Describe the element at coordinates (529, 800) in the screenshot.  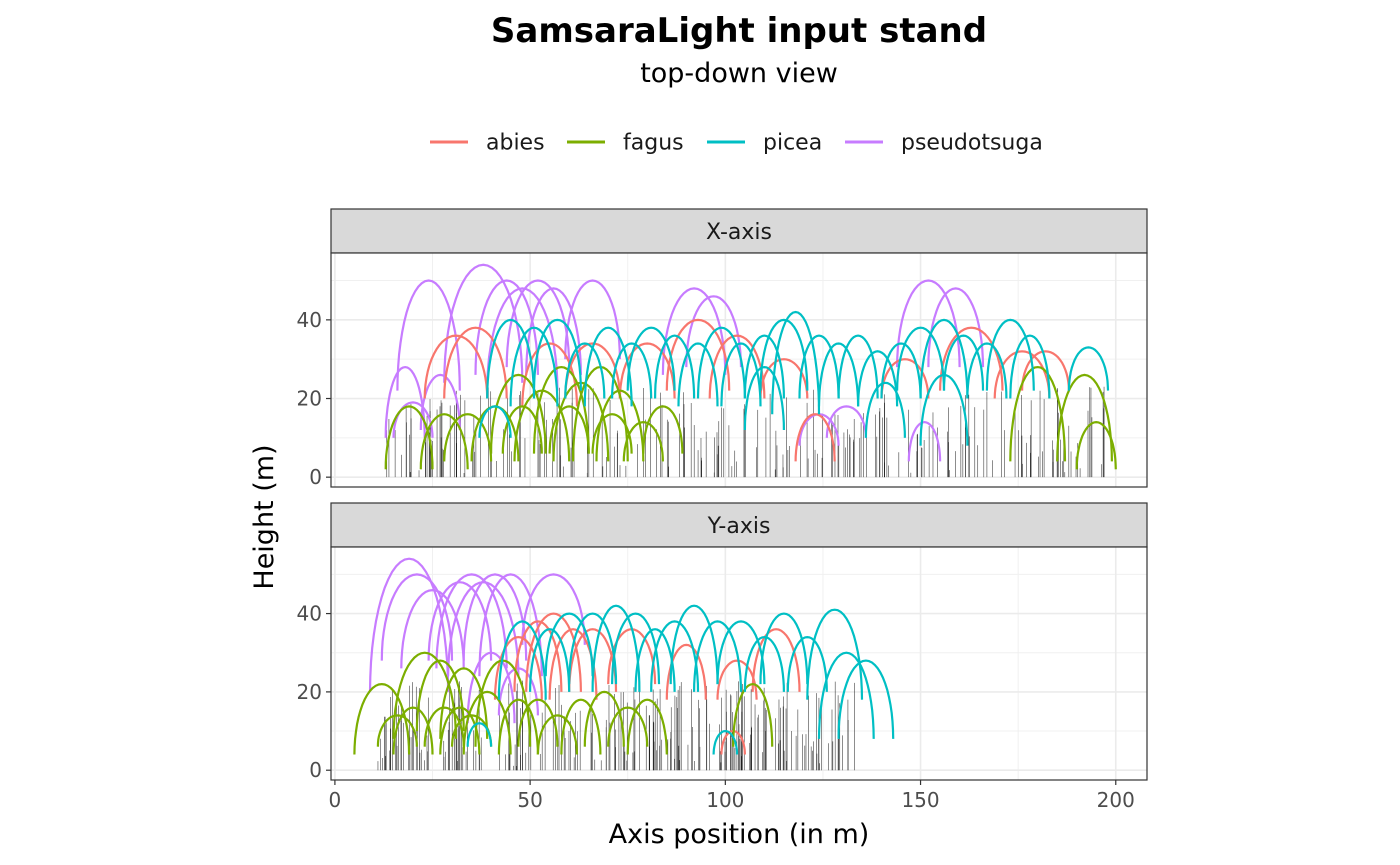
I see `x-tick-label: 50` at that location.